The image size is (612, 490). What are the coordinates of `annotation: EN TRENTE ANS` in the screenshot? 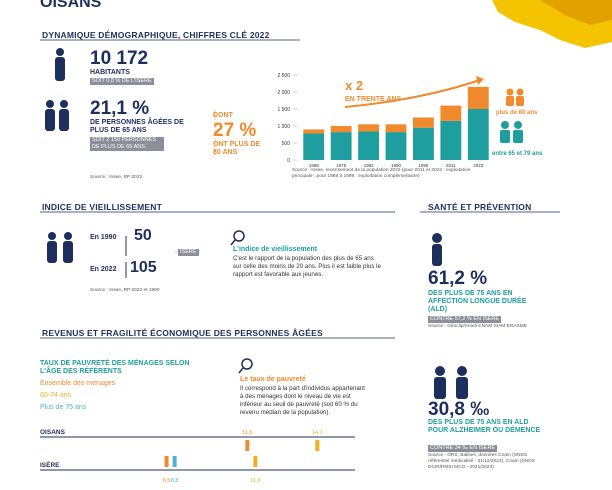 It's located at (373, 99).